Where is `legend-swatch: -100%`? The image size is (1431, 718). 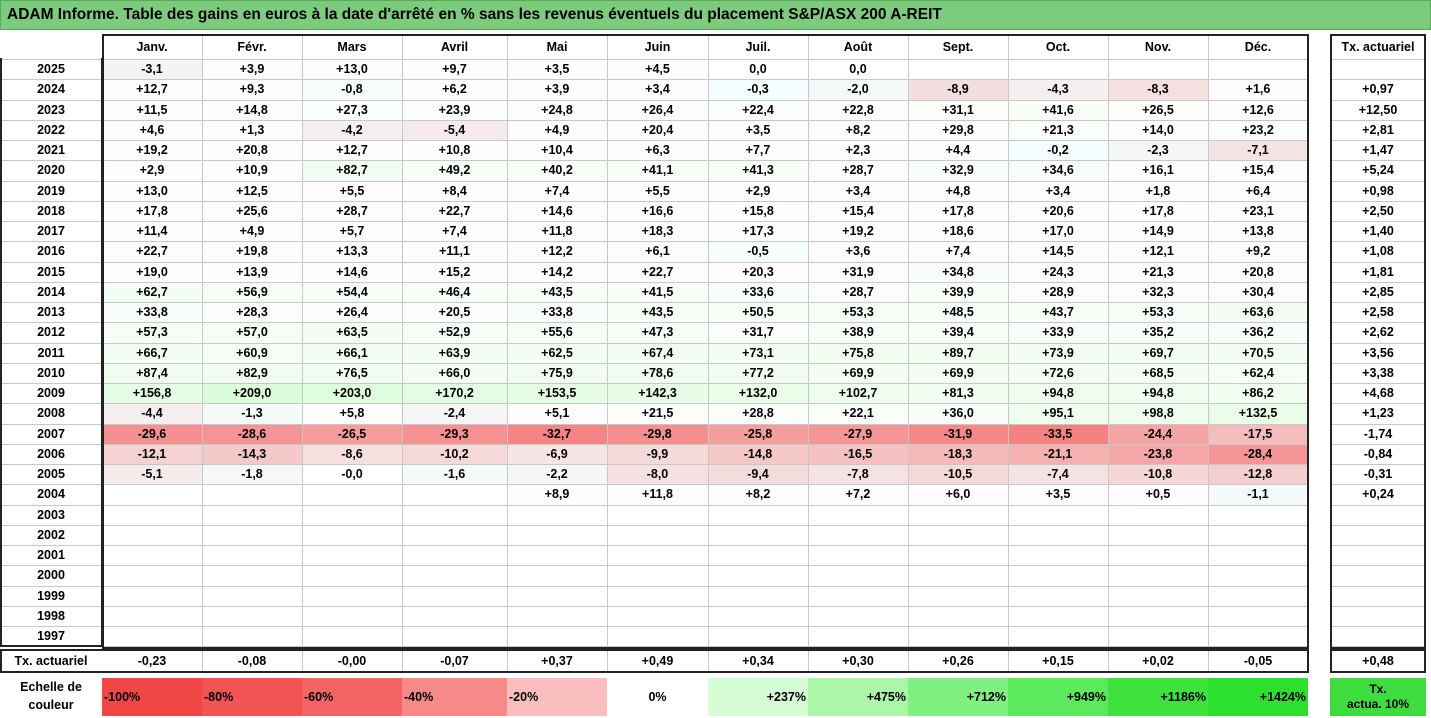 legend-swatch: -100% is located at coordinates (152, 697).